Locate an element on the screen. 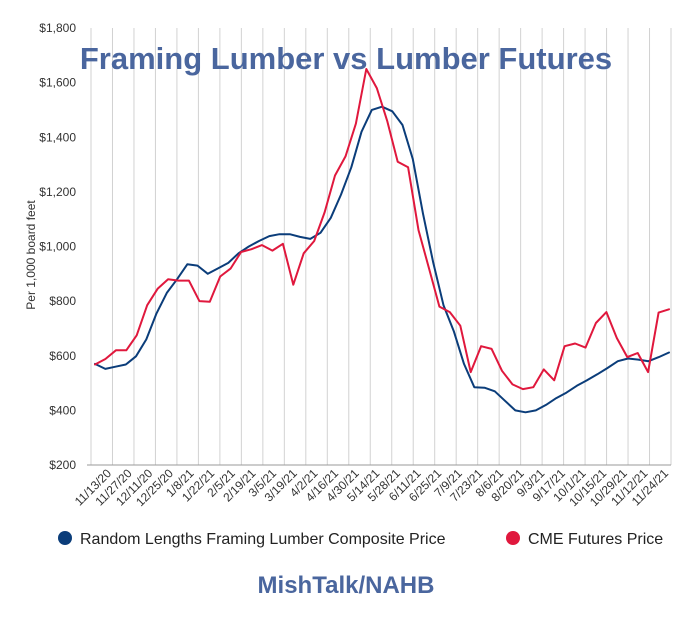 Image resolution: width=696 pixels, height=624 pixels. y-tick-label: $1,000 is located at coordinates (57, 247).